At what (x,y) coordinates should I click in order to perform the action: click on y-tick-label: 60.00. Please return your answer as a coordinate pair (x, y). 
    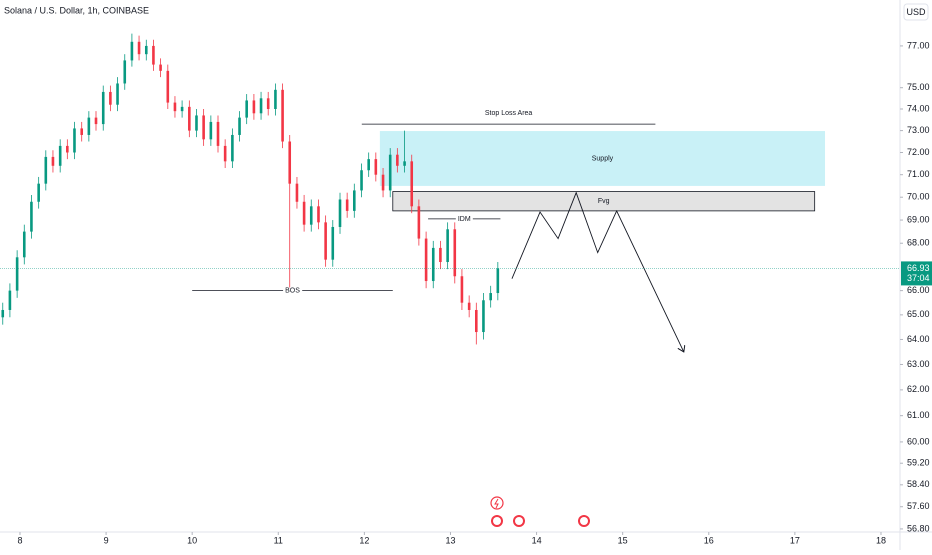
    Looking at the image, I should click on (918, 441).